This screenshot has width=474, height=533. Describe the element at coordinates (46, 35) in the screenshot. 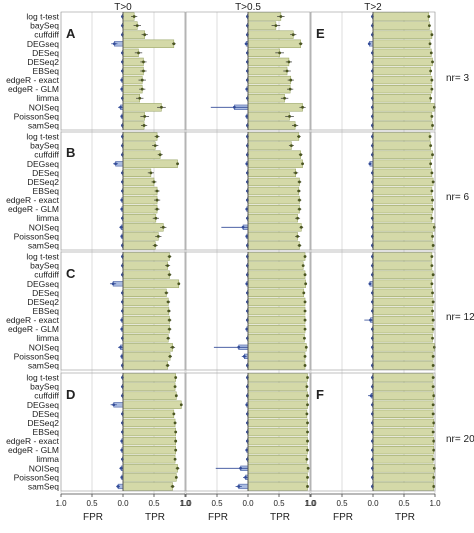

I see `category-label: cuffdiff` at that location.